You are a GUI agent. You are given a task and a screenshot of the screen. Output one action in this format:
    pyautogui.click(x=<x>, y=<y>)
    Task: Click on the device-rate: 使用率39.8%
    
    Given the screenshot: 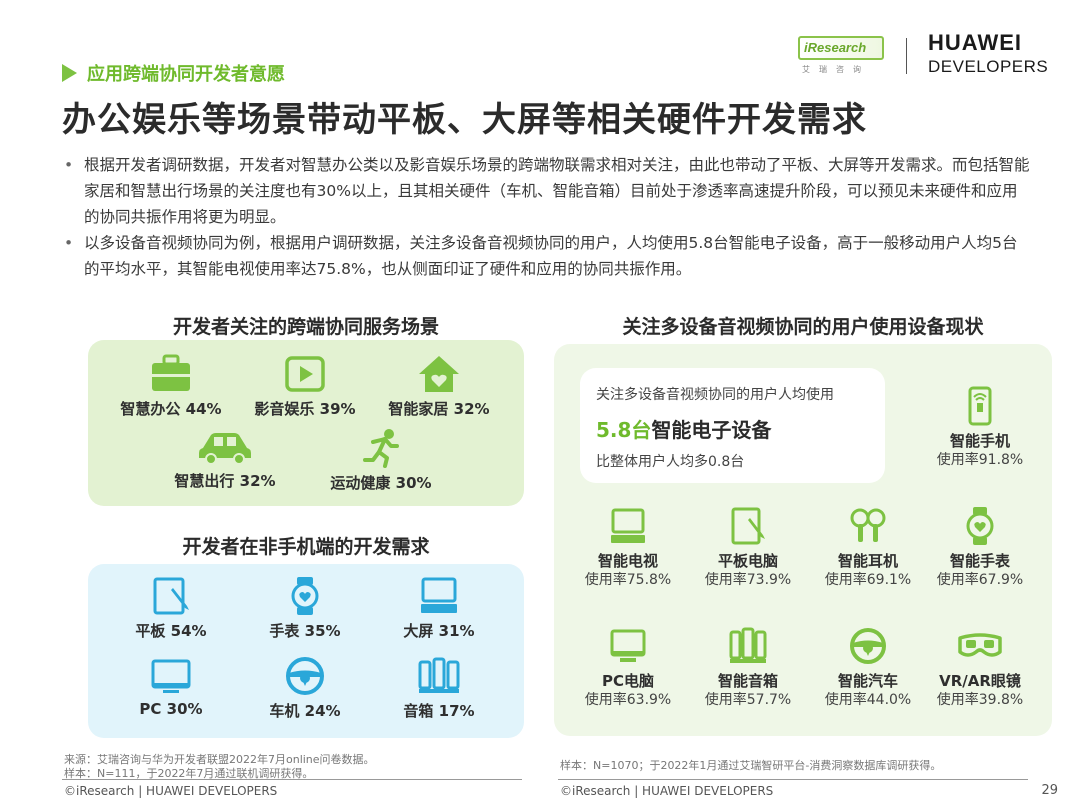 What is the action you would take?
    pyautogui.click(x=980, y=700)
    